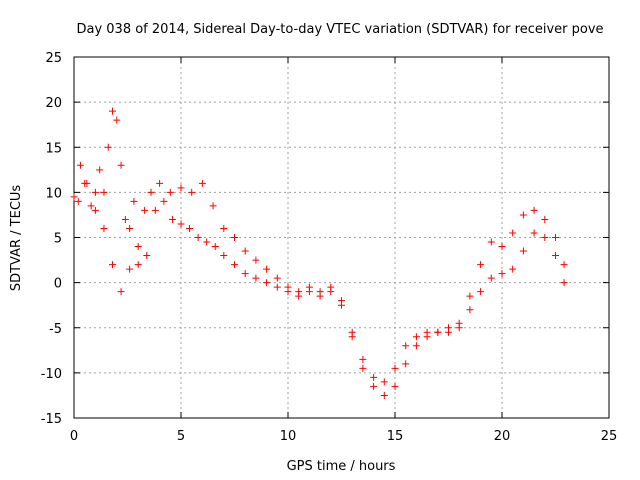 This screenshot has height=480, width=640. What do you see at coordinates (51, 374) in the screenshot?
I see `y-tick-label: -10` at bounding box center [51, 374].